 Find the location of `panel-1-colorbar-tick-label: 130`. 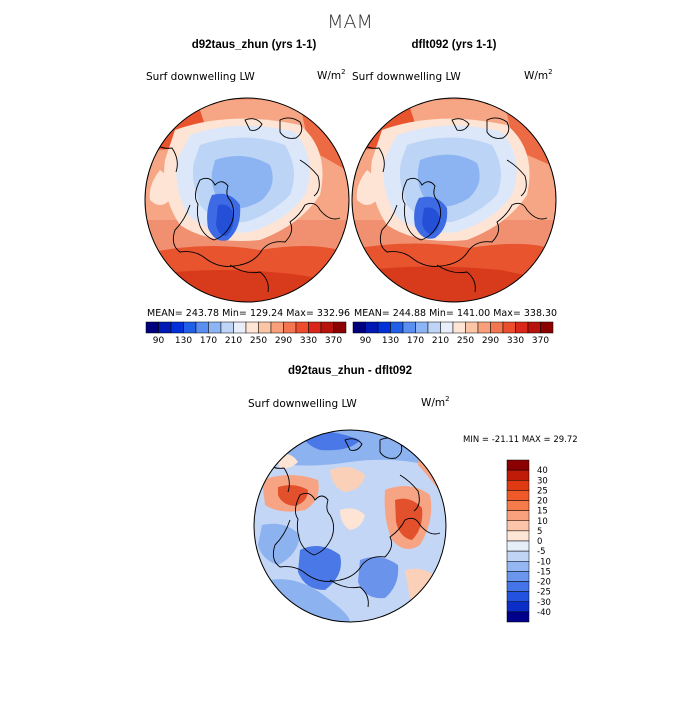

panel-1-colorbar-tick-label: 130 is located at coordinates (183, 341).